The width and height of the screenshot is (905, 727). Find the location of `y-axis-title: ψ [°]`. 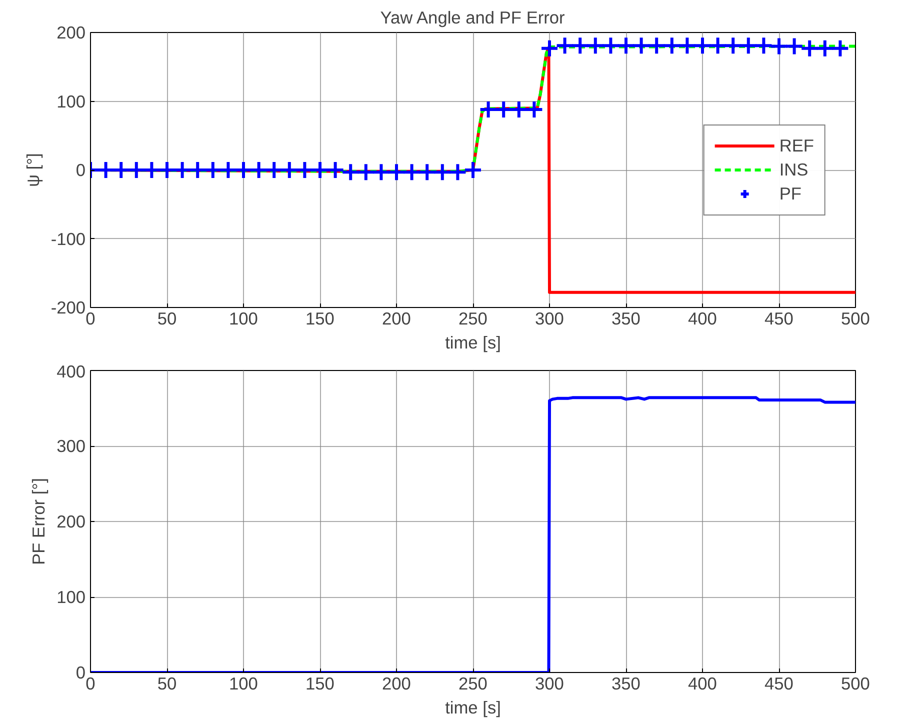

y-axis-title: ψ [°] is located at coordinates (32, 170).